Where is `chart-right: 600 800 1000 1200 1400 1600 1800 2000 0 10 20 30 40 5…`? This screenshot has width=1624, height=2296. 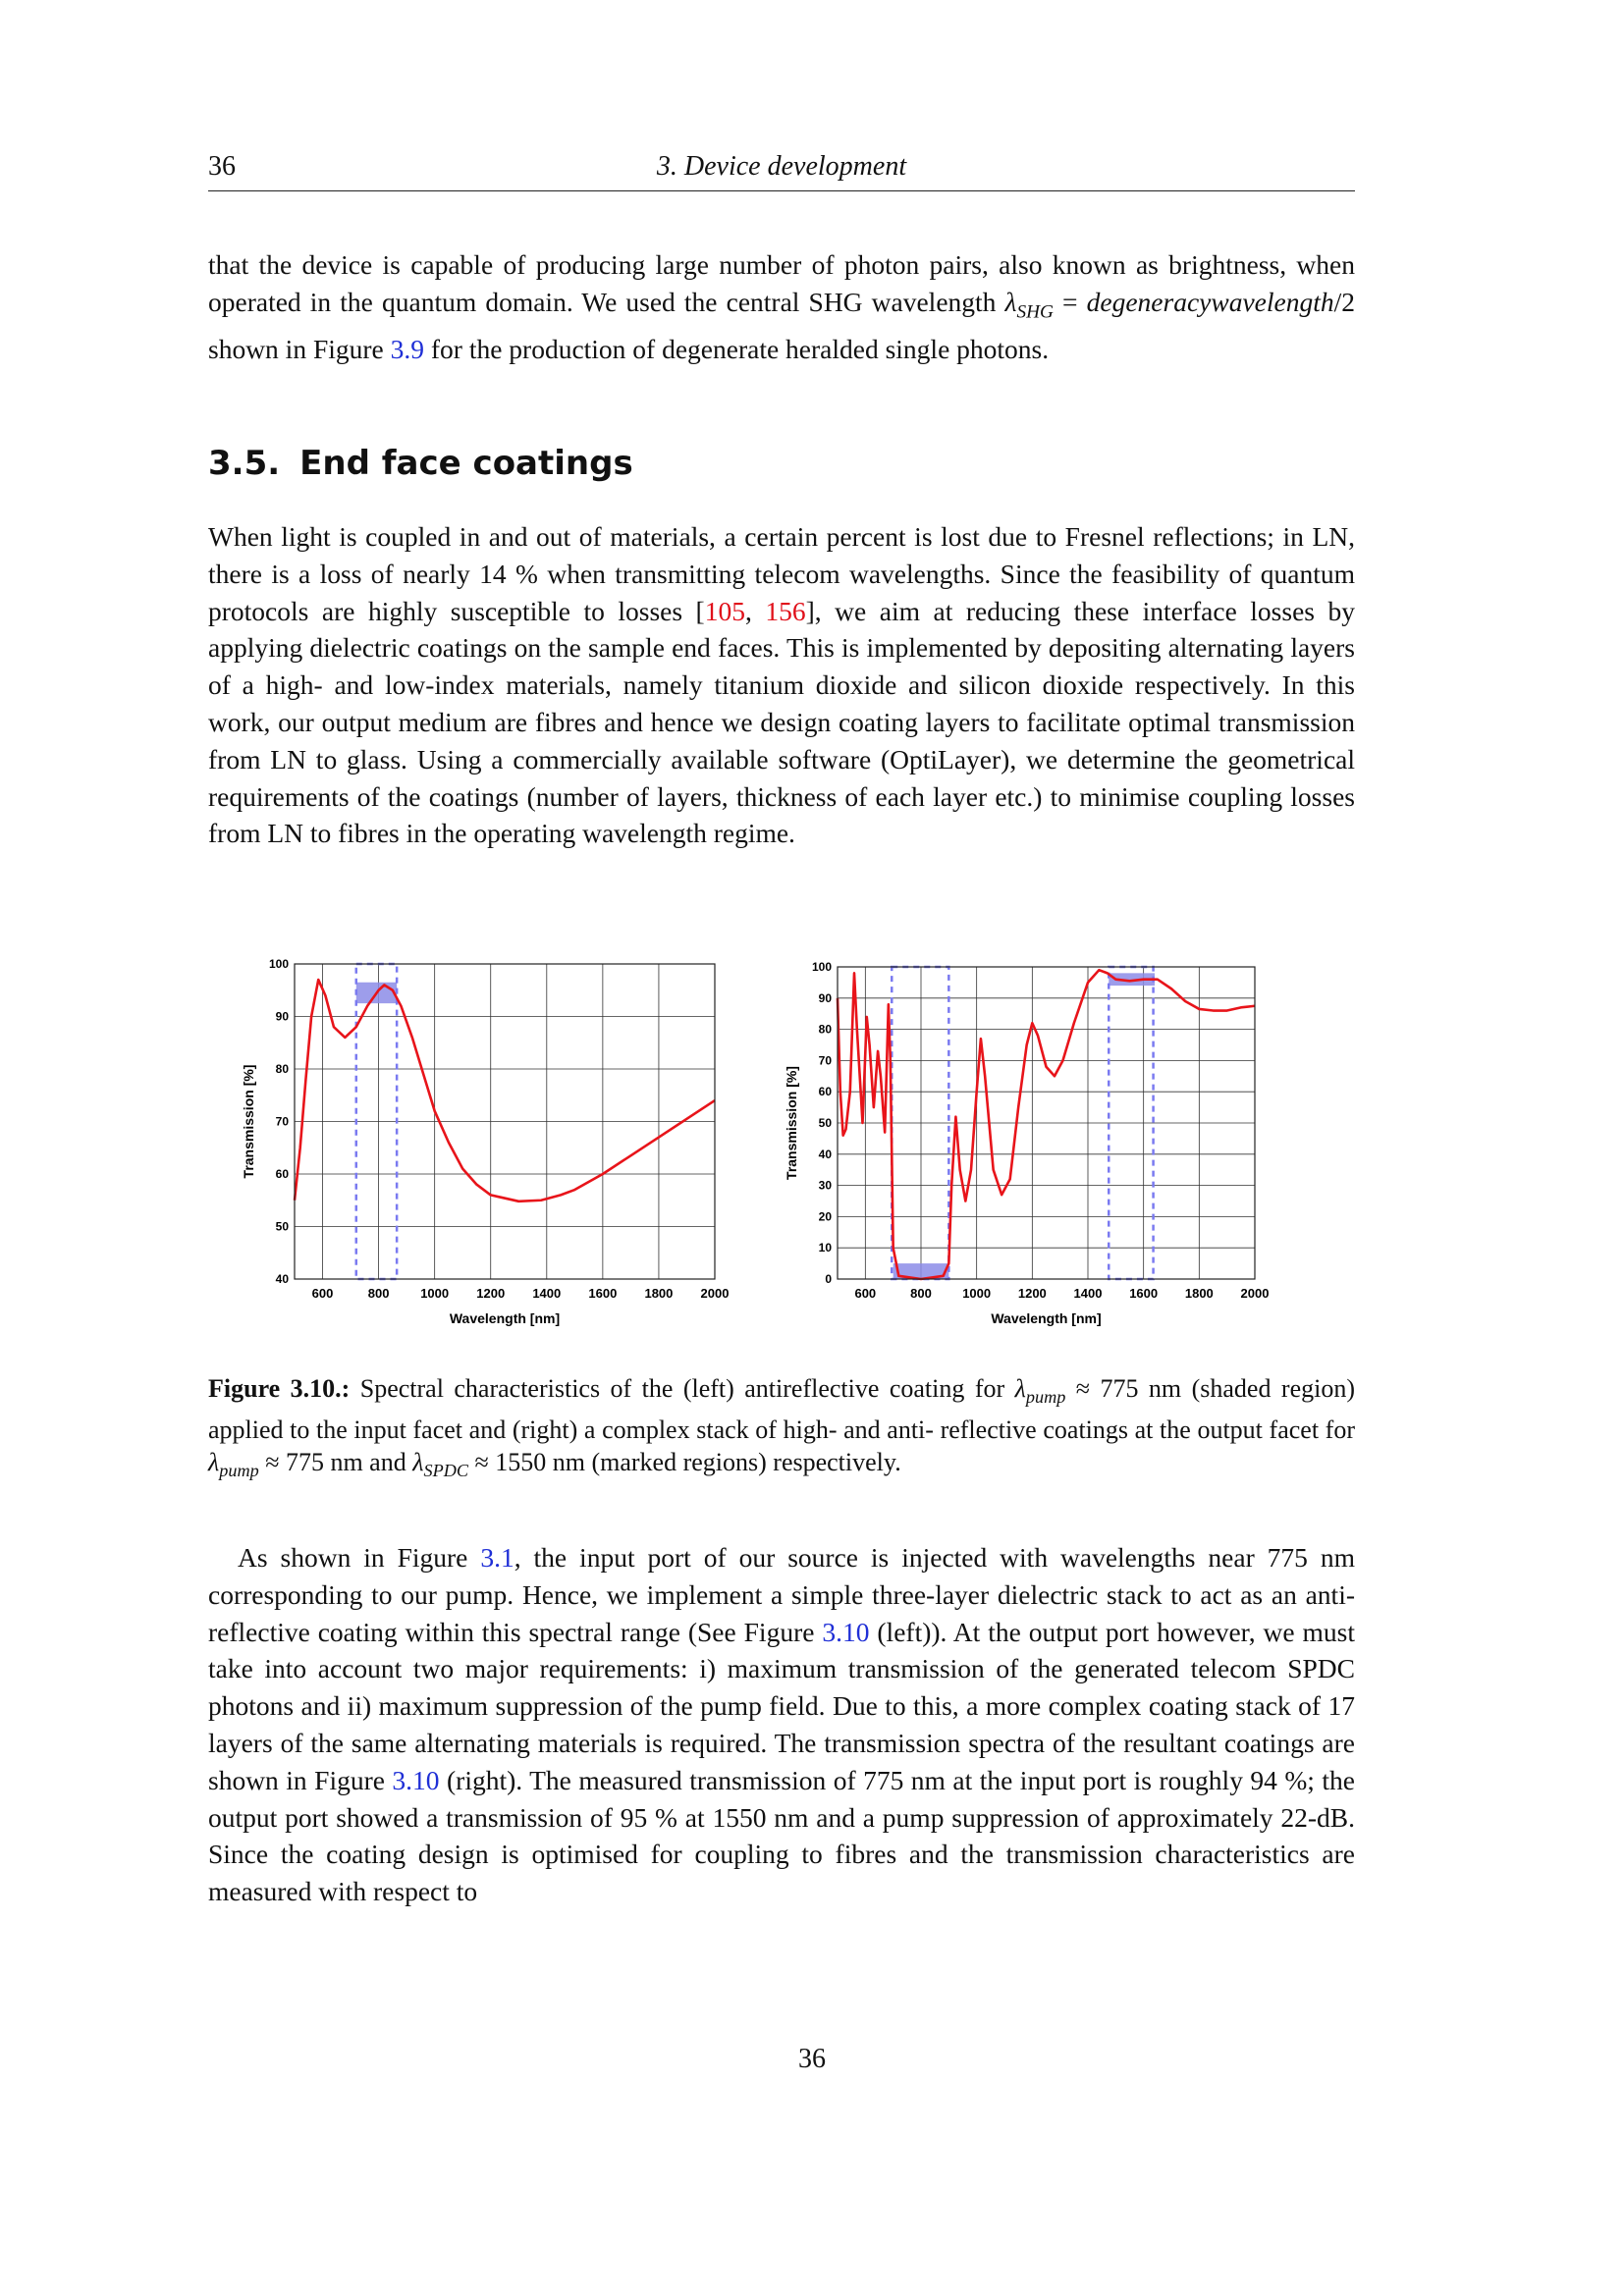 chart-right: 600 800 1000 1200 1400 1600 1800 2000 0 10 20 30 40 5… is located at coordinates (1027, 1143).